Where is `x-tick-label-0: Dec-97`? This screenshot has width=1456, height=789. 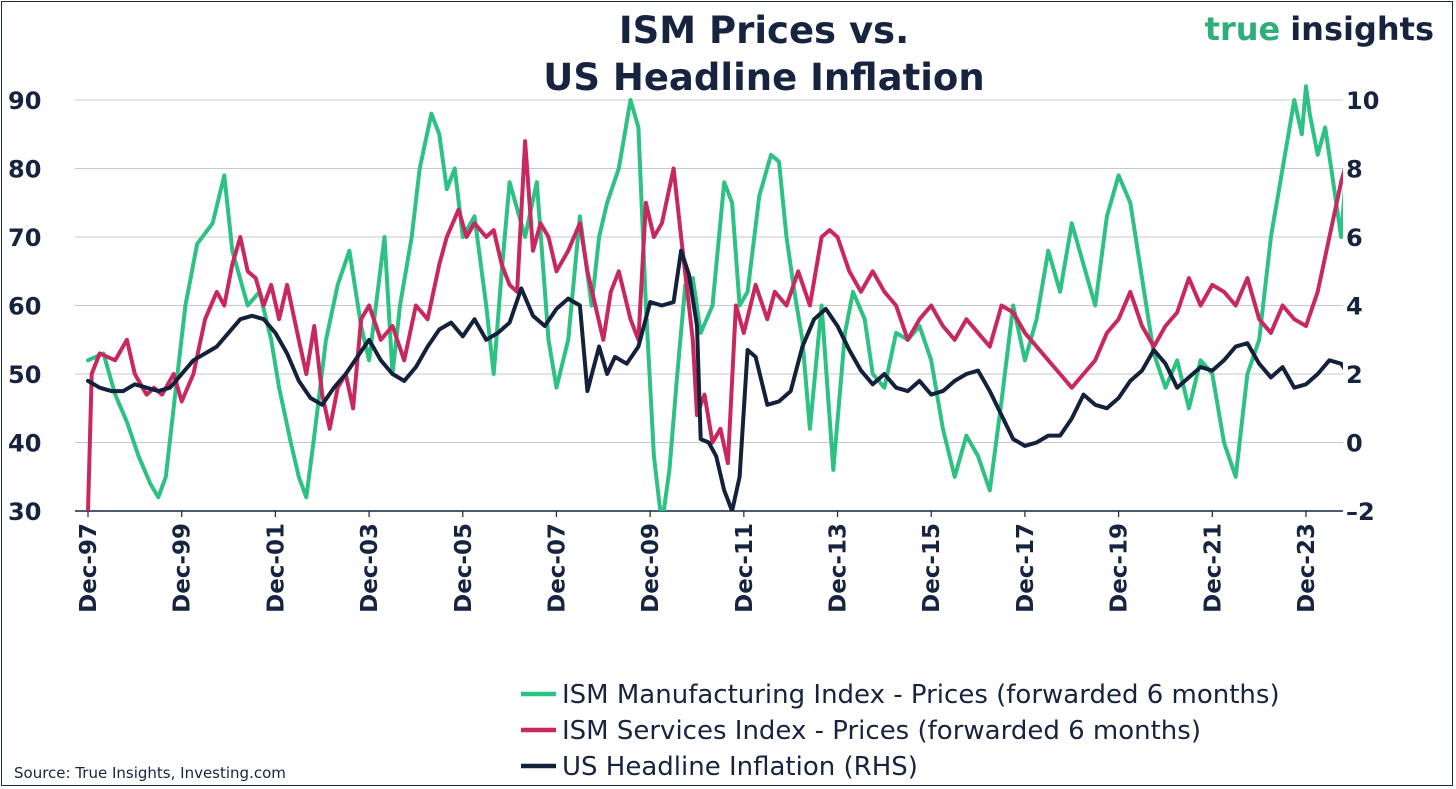
x-tick-label-0: Dec-97 is located at coordinates (89, 568).